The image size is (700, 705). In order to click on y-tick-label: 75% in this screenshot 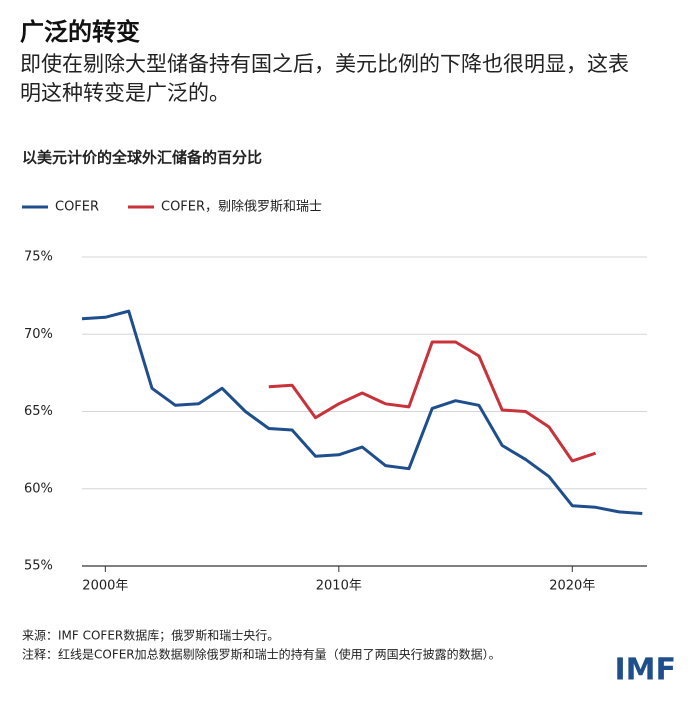, I will do `click(38, 257)`.